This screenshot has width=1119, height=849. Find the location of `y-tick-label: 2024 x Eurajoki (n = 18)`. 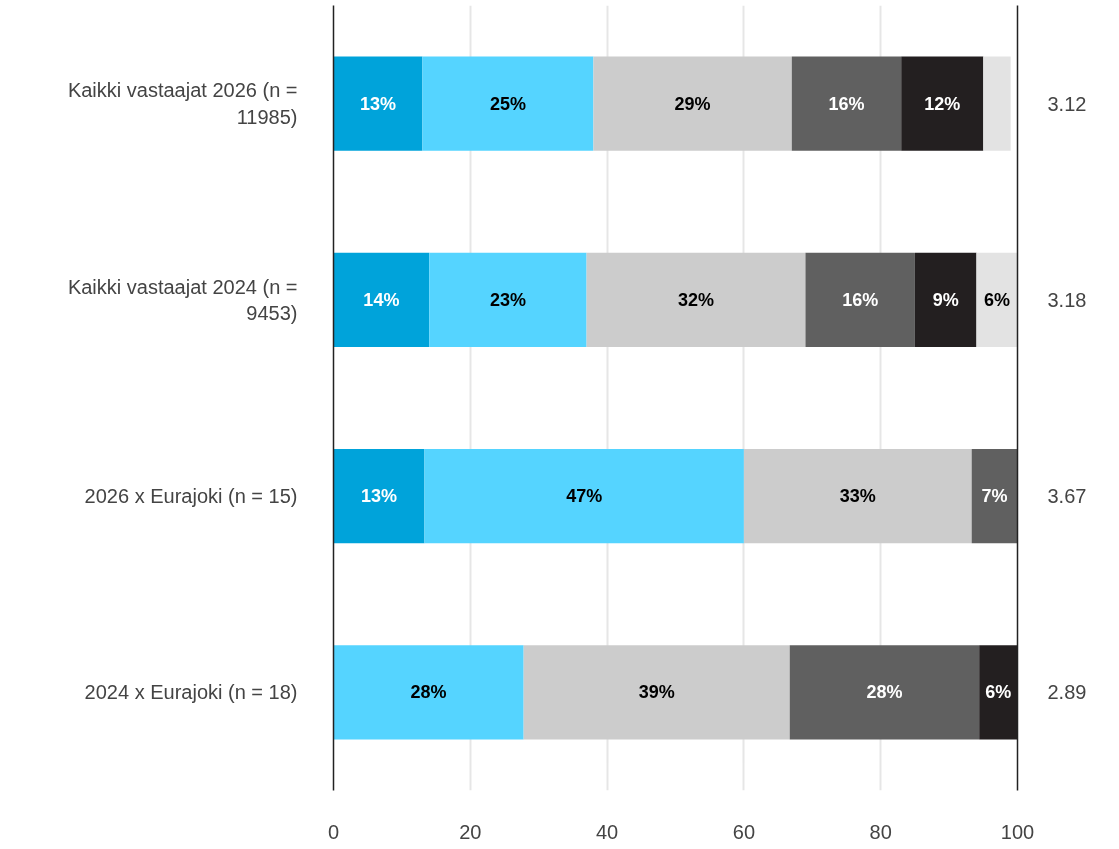

y-tick-label: 2024 x Eurajoki (n = 18) is located at coordinates (191, 692).